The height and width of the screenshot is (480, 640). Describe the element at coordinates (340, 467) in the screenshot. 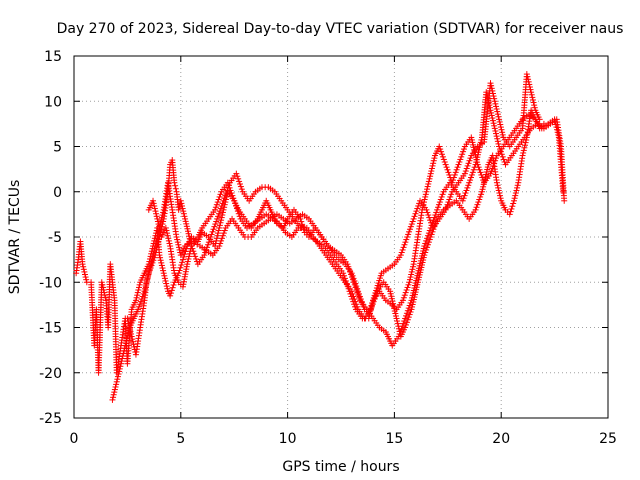

I see `x-axis-label: GPS time / hours` at that location.